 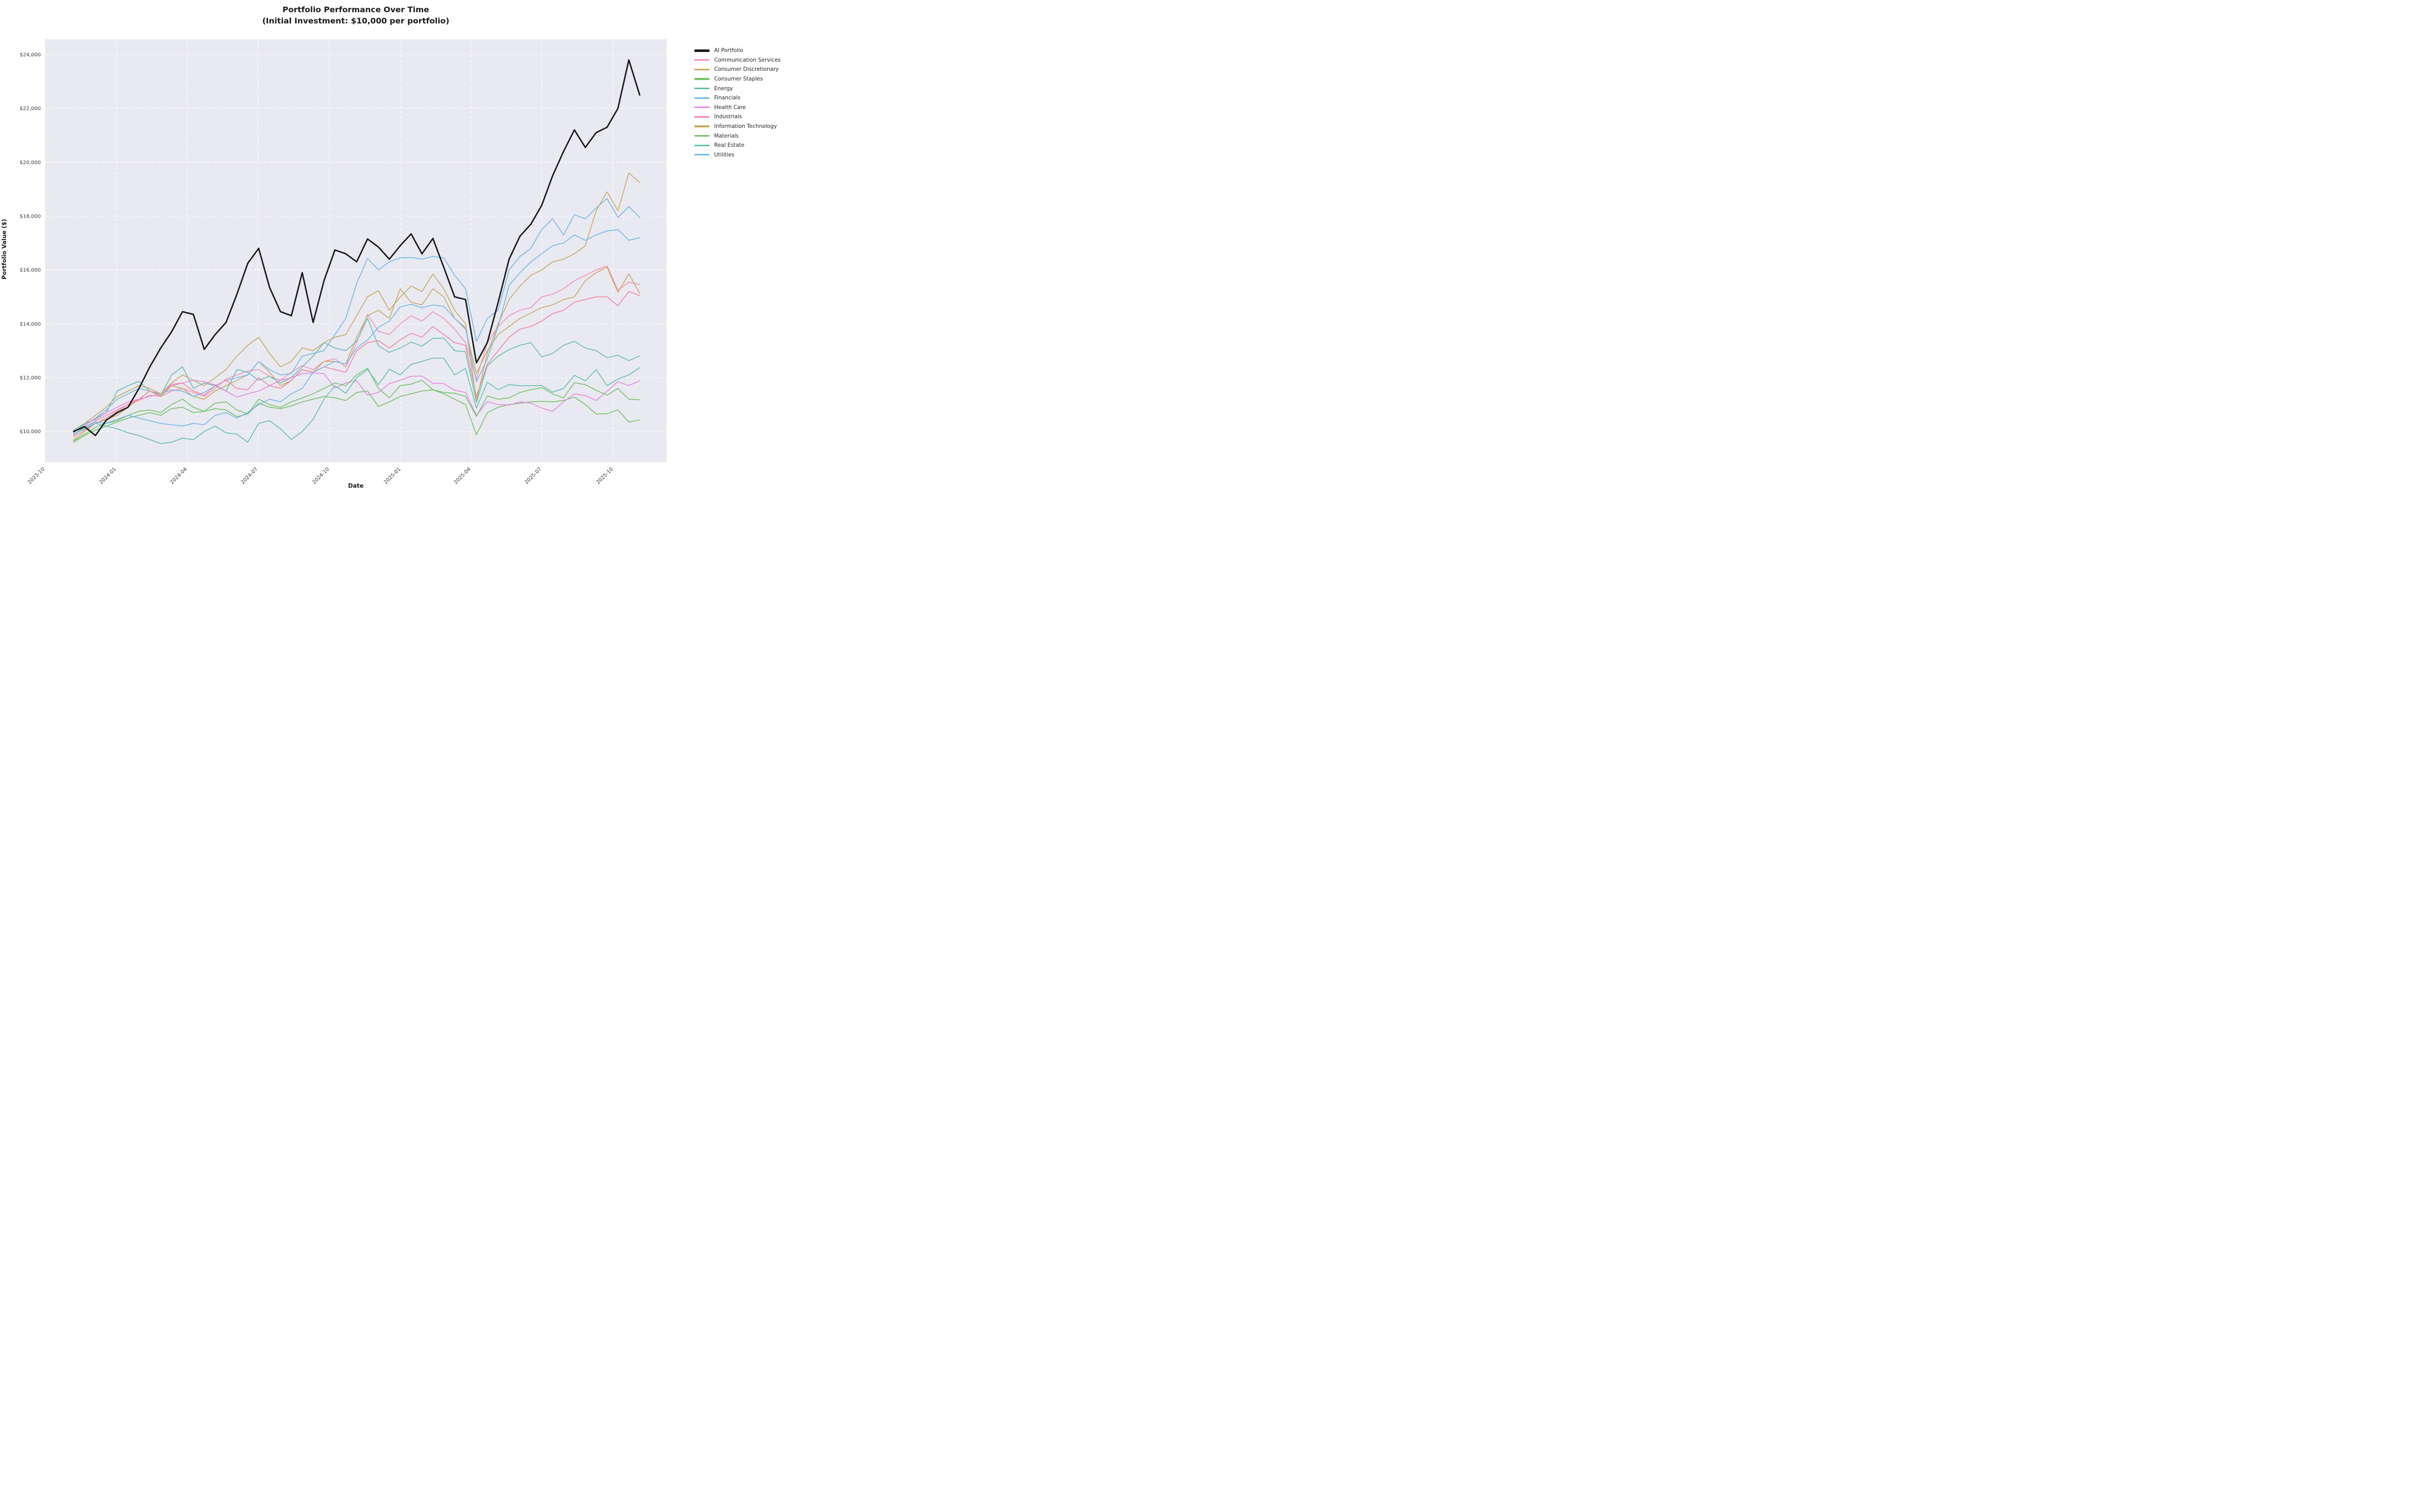 I want to click on y-tick-label: $12,000, so click(x=31, y=378).